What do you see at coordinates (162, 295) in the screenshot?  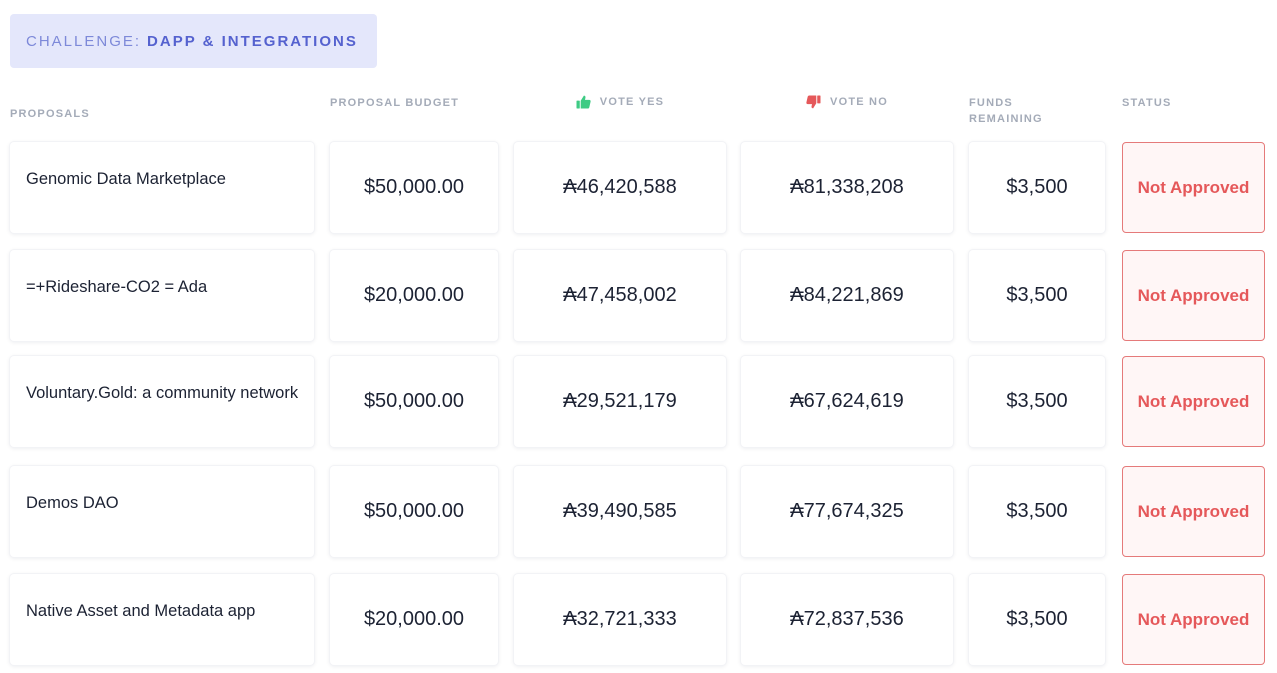 I see `proposal-name: =+Rideshare-CO2 = Ada` at bounding box center [162, 295].